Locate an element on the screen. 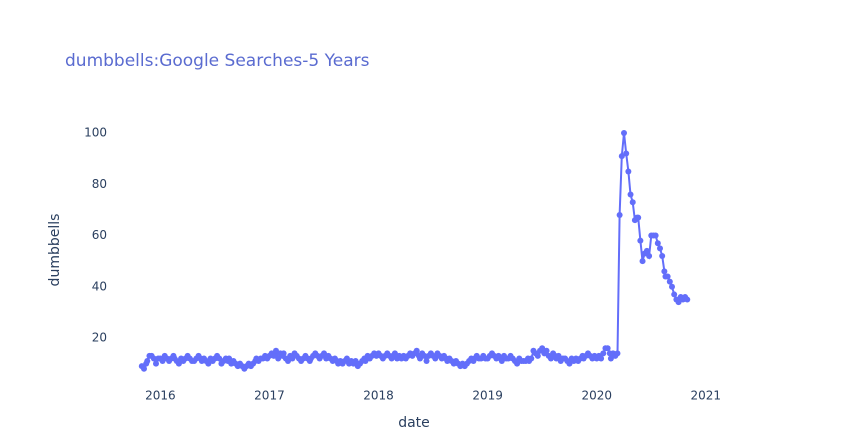 The height and width of the screenshot is (432, 852). y-axis-title: dumbbells is located at coordinates (55, 250).